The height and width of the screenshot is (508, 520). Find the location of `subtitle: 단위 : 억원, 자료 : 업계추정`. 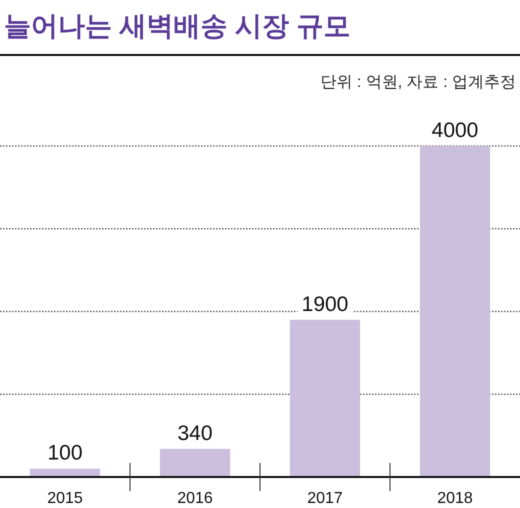

subtitle: 단위 : 억원, 자료 : 업계추정 is located at coordinates (418, 82).